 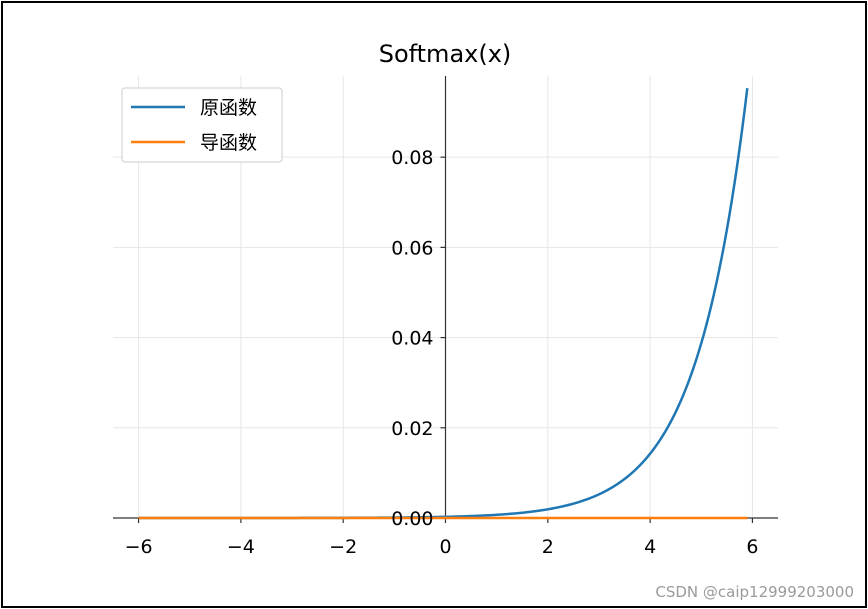 I want to click on legend-label-series-1: 导函数, so click(x=228, y=143).